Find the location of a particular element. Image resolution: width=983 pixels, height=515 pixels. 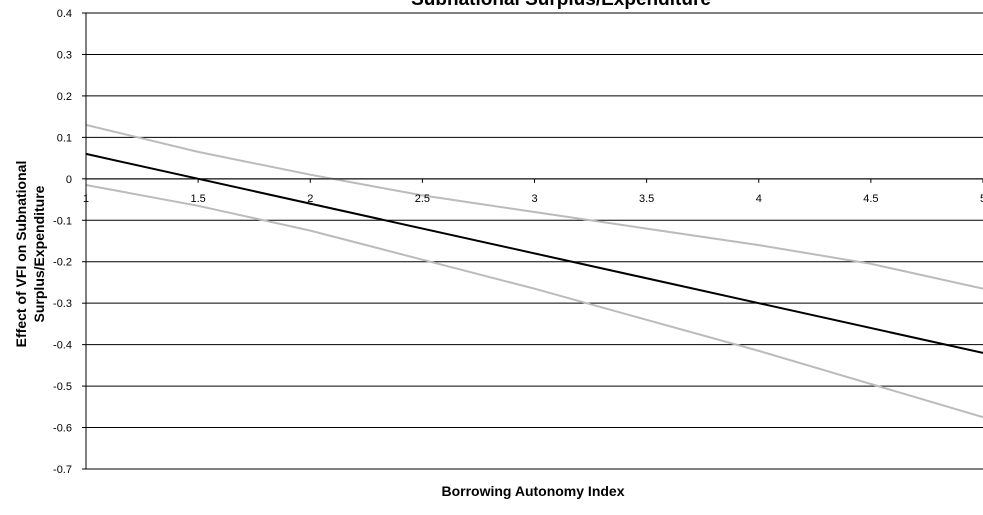

x-tick-label: 3.5 is located at coordinates (646, 199).